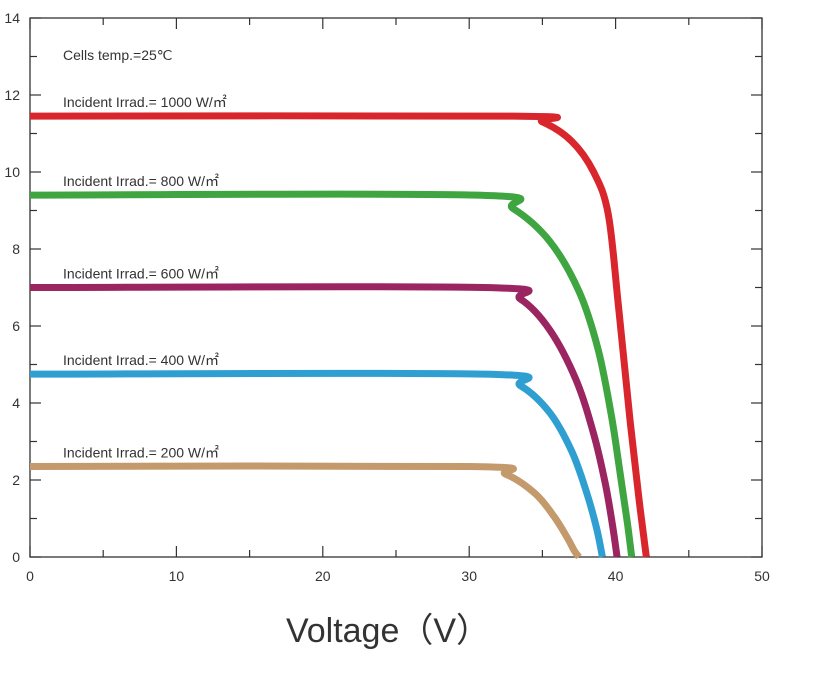 The height and width of the screenshot is (688, 830). I want to click on series-label-3: Incident Irrad.= 400 W/㎡, so click(141, 360).